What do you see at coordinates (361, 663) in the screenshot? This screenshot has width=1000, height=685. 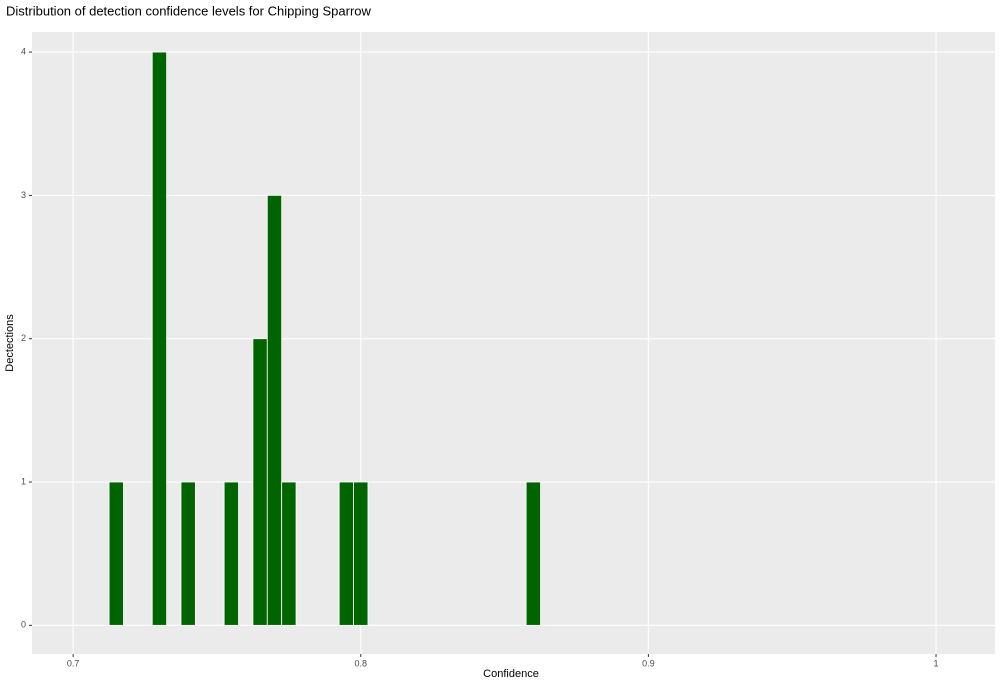 I see `x-tick-label: 0.8` at bounding box center [361, 663].